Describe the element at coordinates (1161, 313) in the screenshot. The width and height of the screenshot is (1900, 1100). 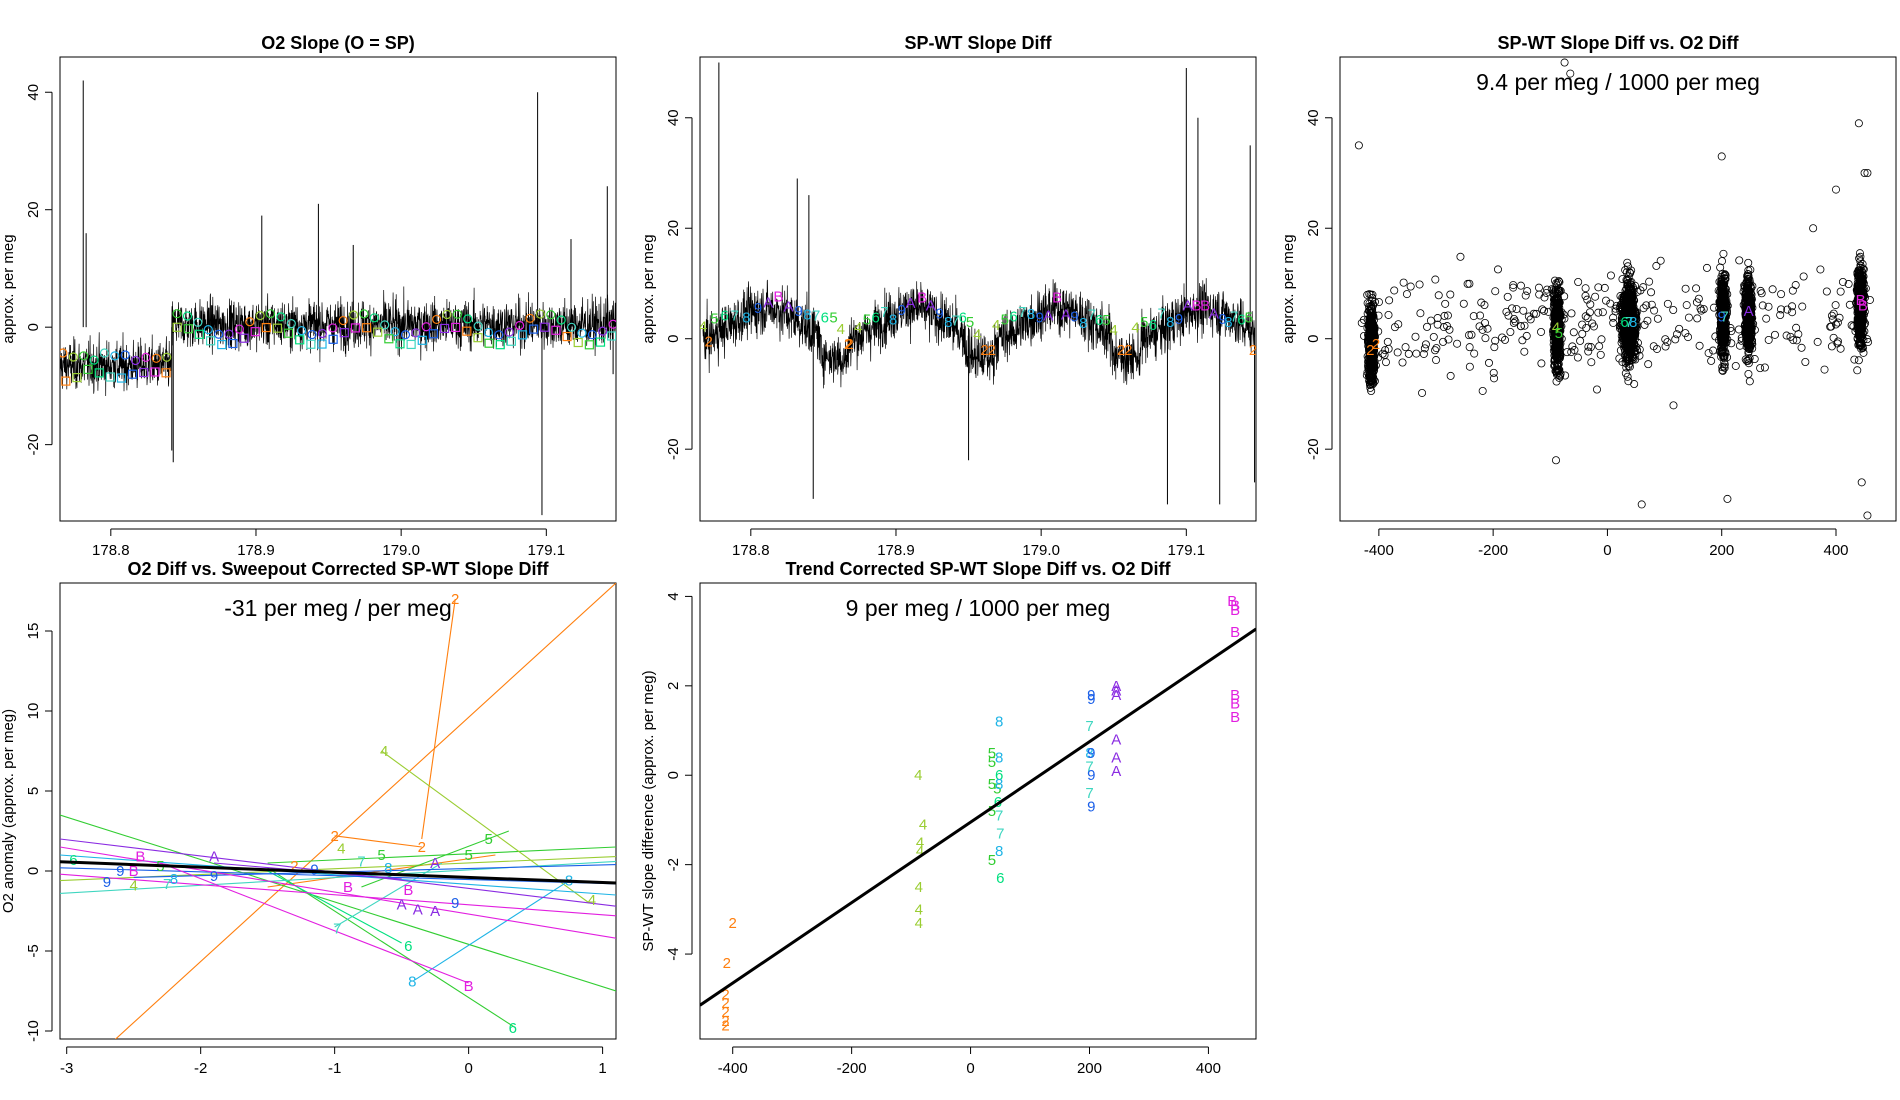
I see `marker-label: 7` at that location.